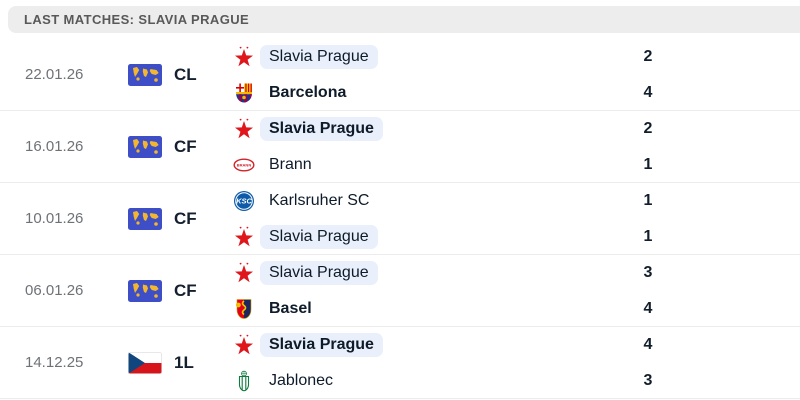  I want to click on competition-code: 1L, so click(184, 362).